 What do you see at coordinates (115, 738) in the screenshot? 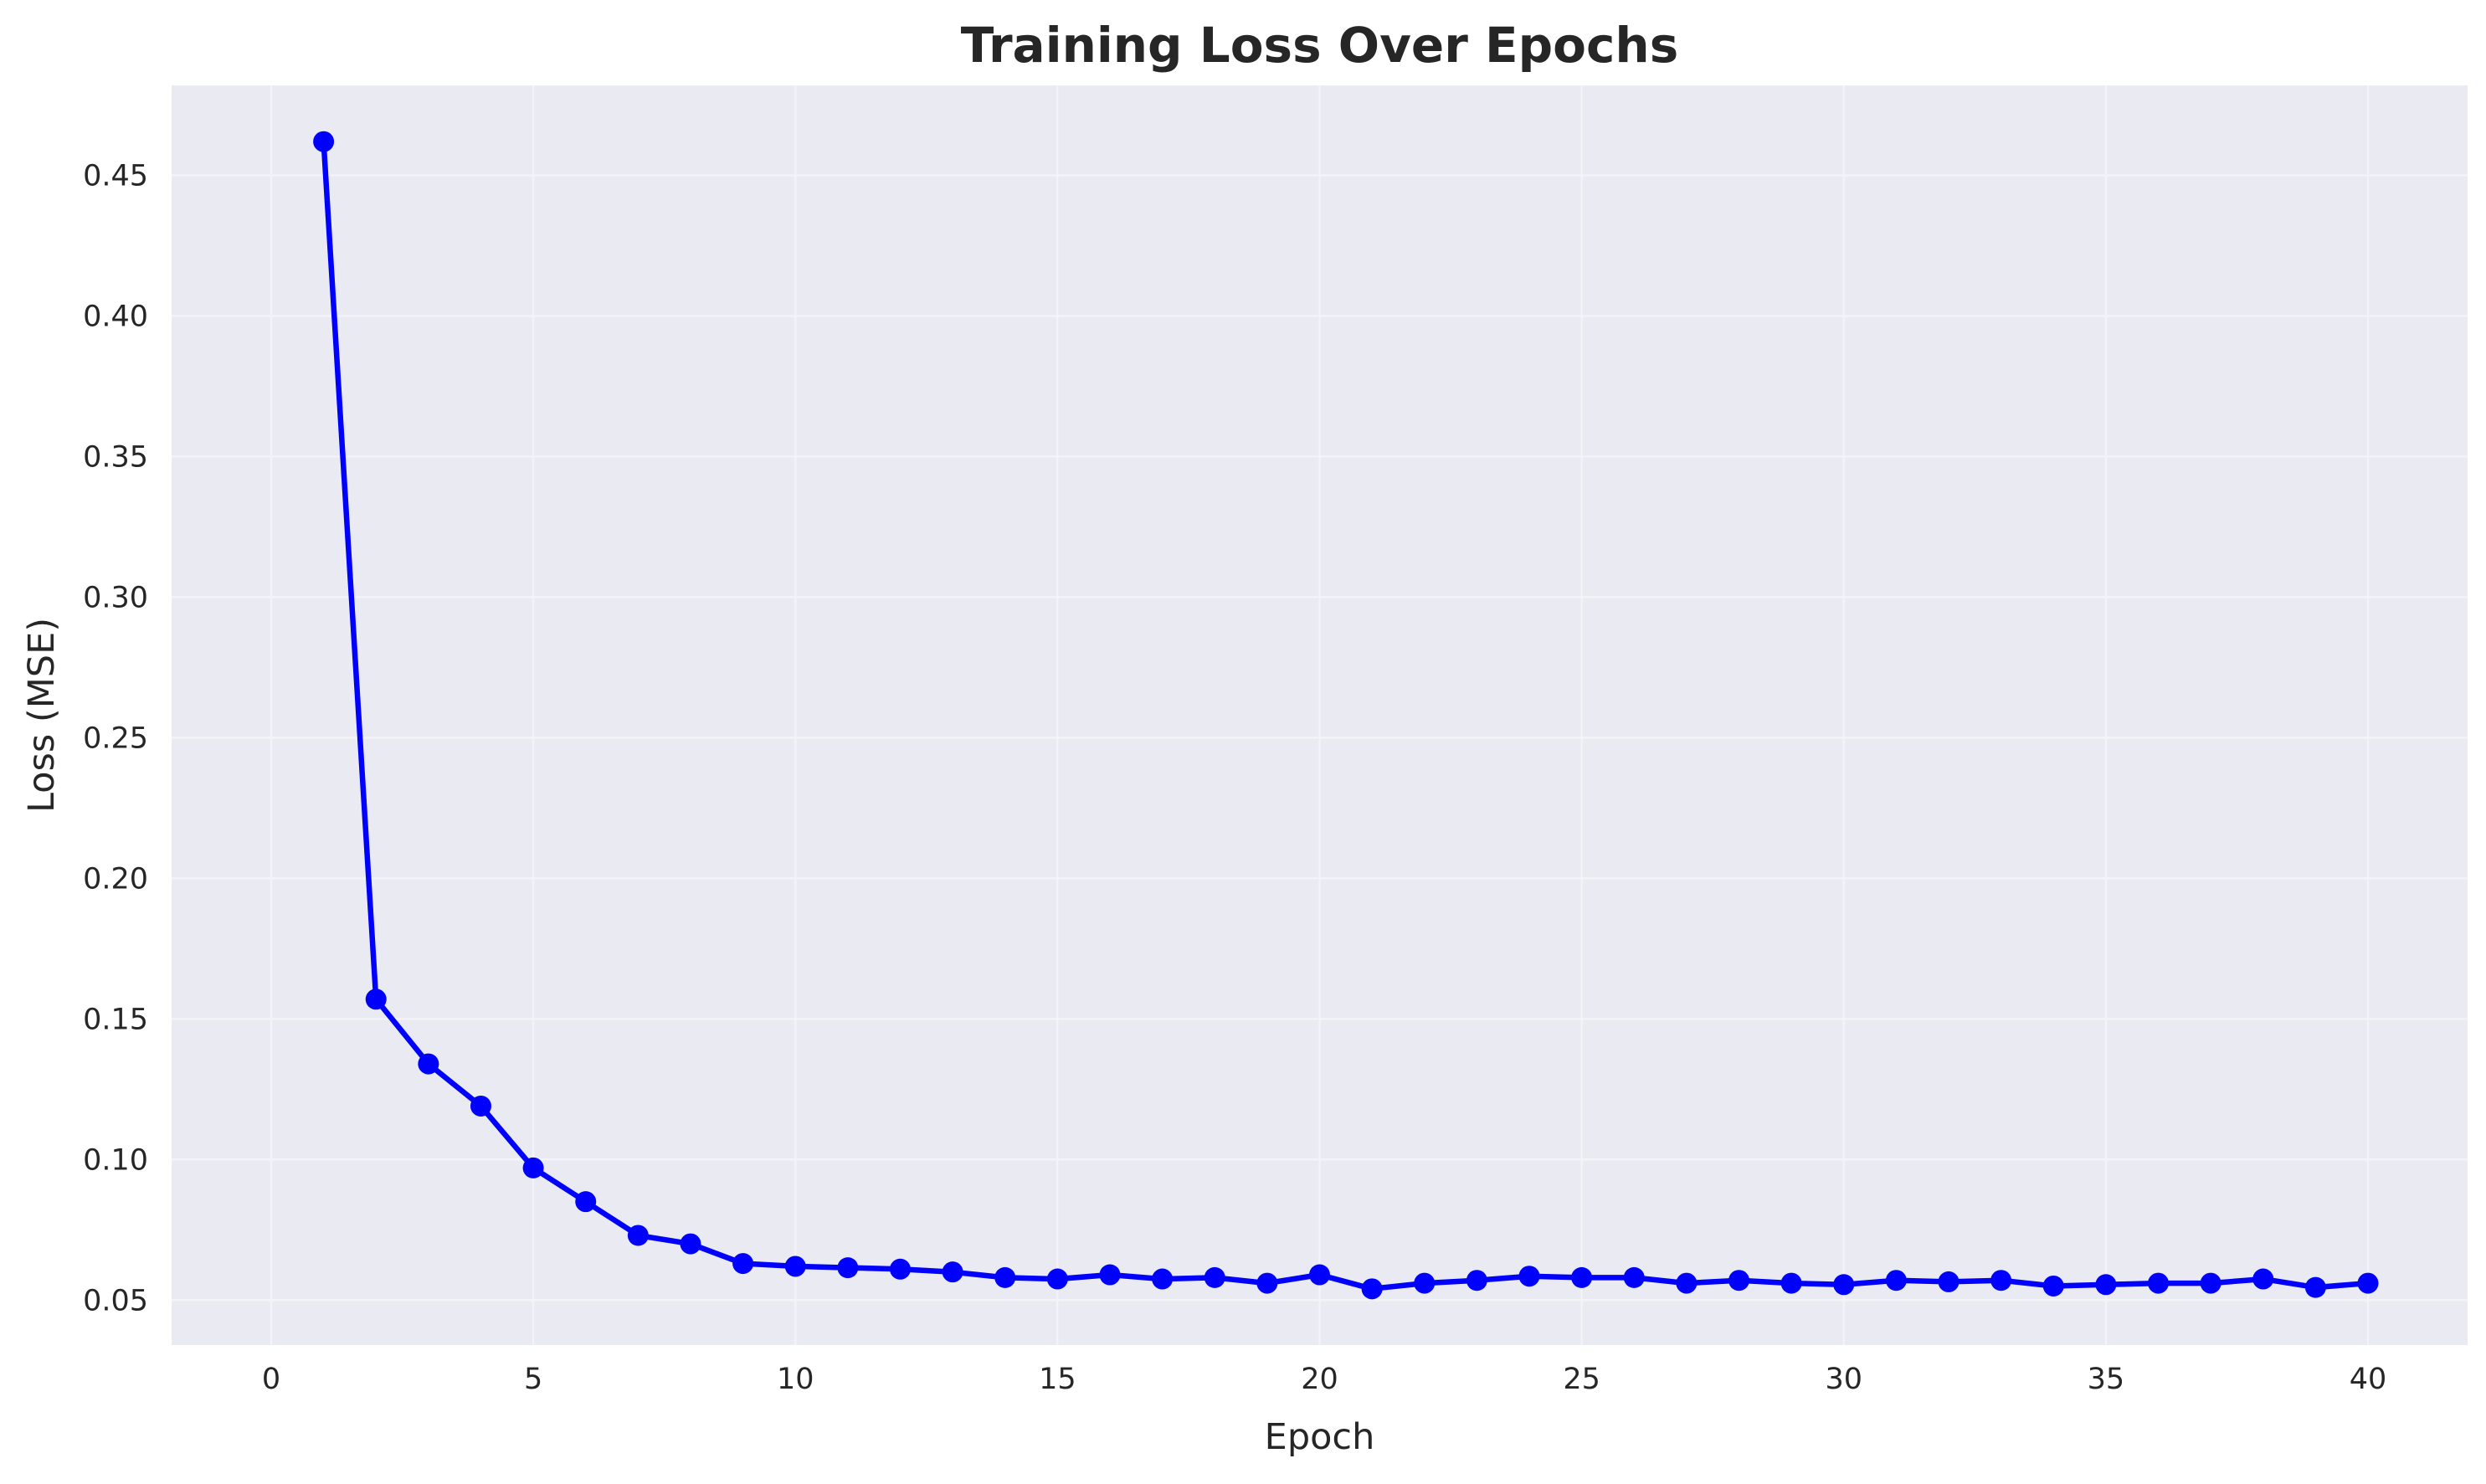
I see `y-tick-label: 0.25` at bounding box center [115, 738].